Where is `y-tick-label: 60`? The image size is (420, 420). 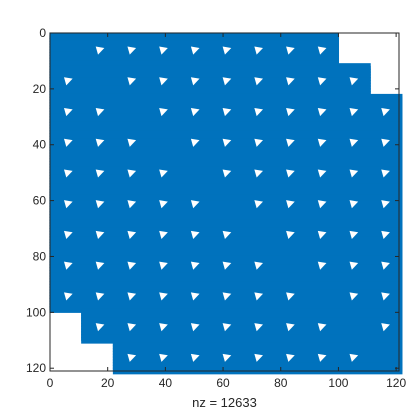
y-tick-label: 60 is located at coordinates (40, 201).